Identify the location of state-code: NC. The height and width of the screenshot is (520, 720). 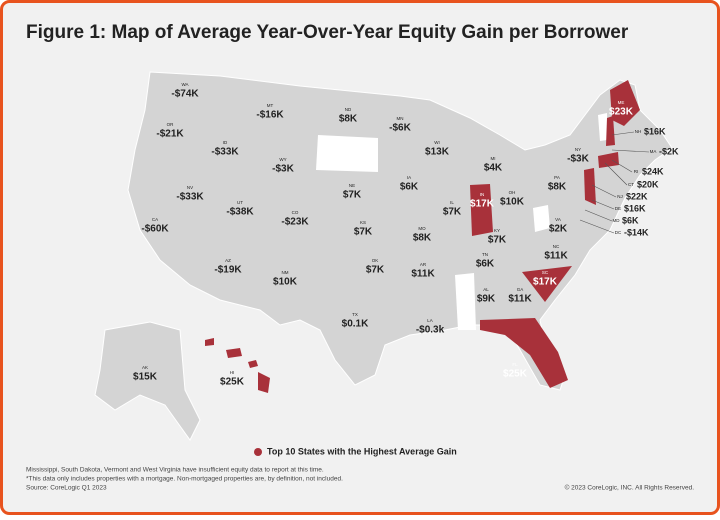
(556, 246).